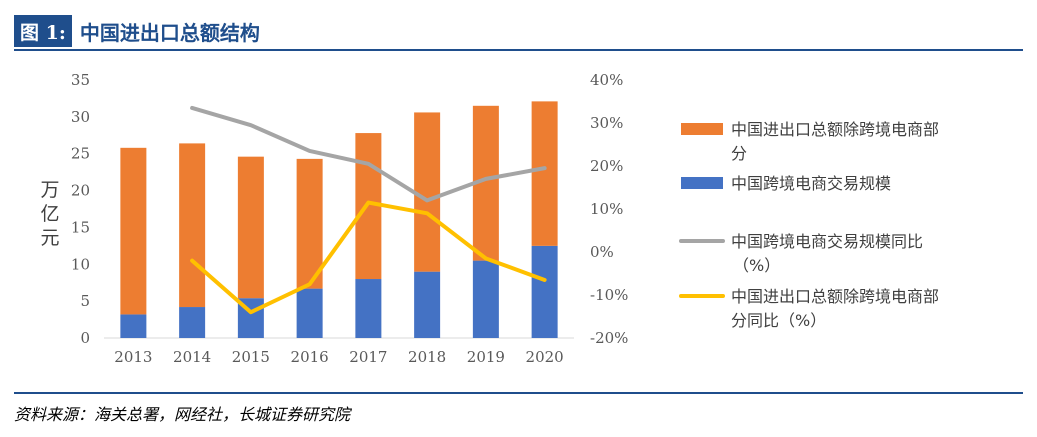  I want to click on top-rule, so click(518, 50).